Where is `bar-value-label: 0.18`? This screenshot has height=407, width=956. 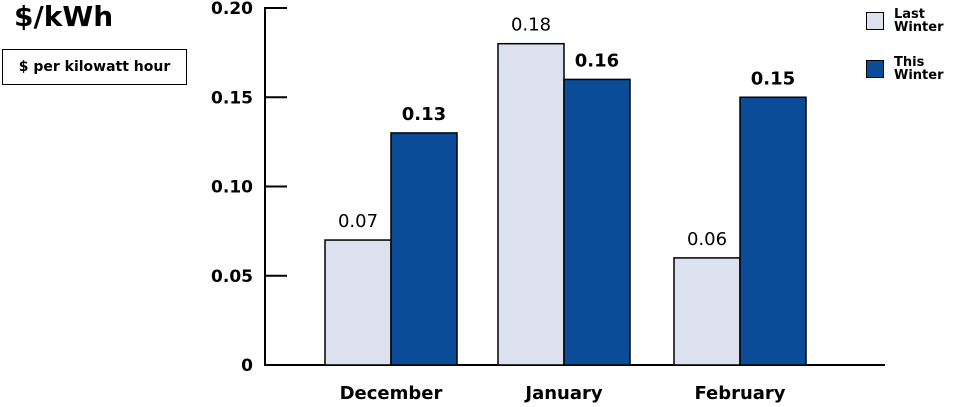
bar-value-label: 0.18 is located at coordinates (531, 25).